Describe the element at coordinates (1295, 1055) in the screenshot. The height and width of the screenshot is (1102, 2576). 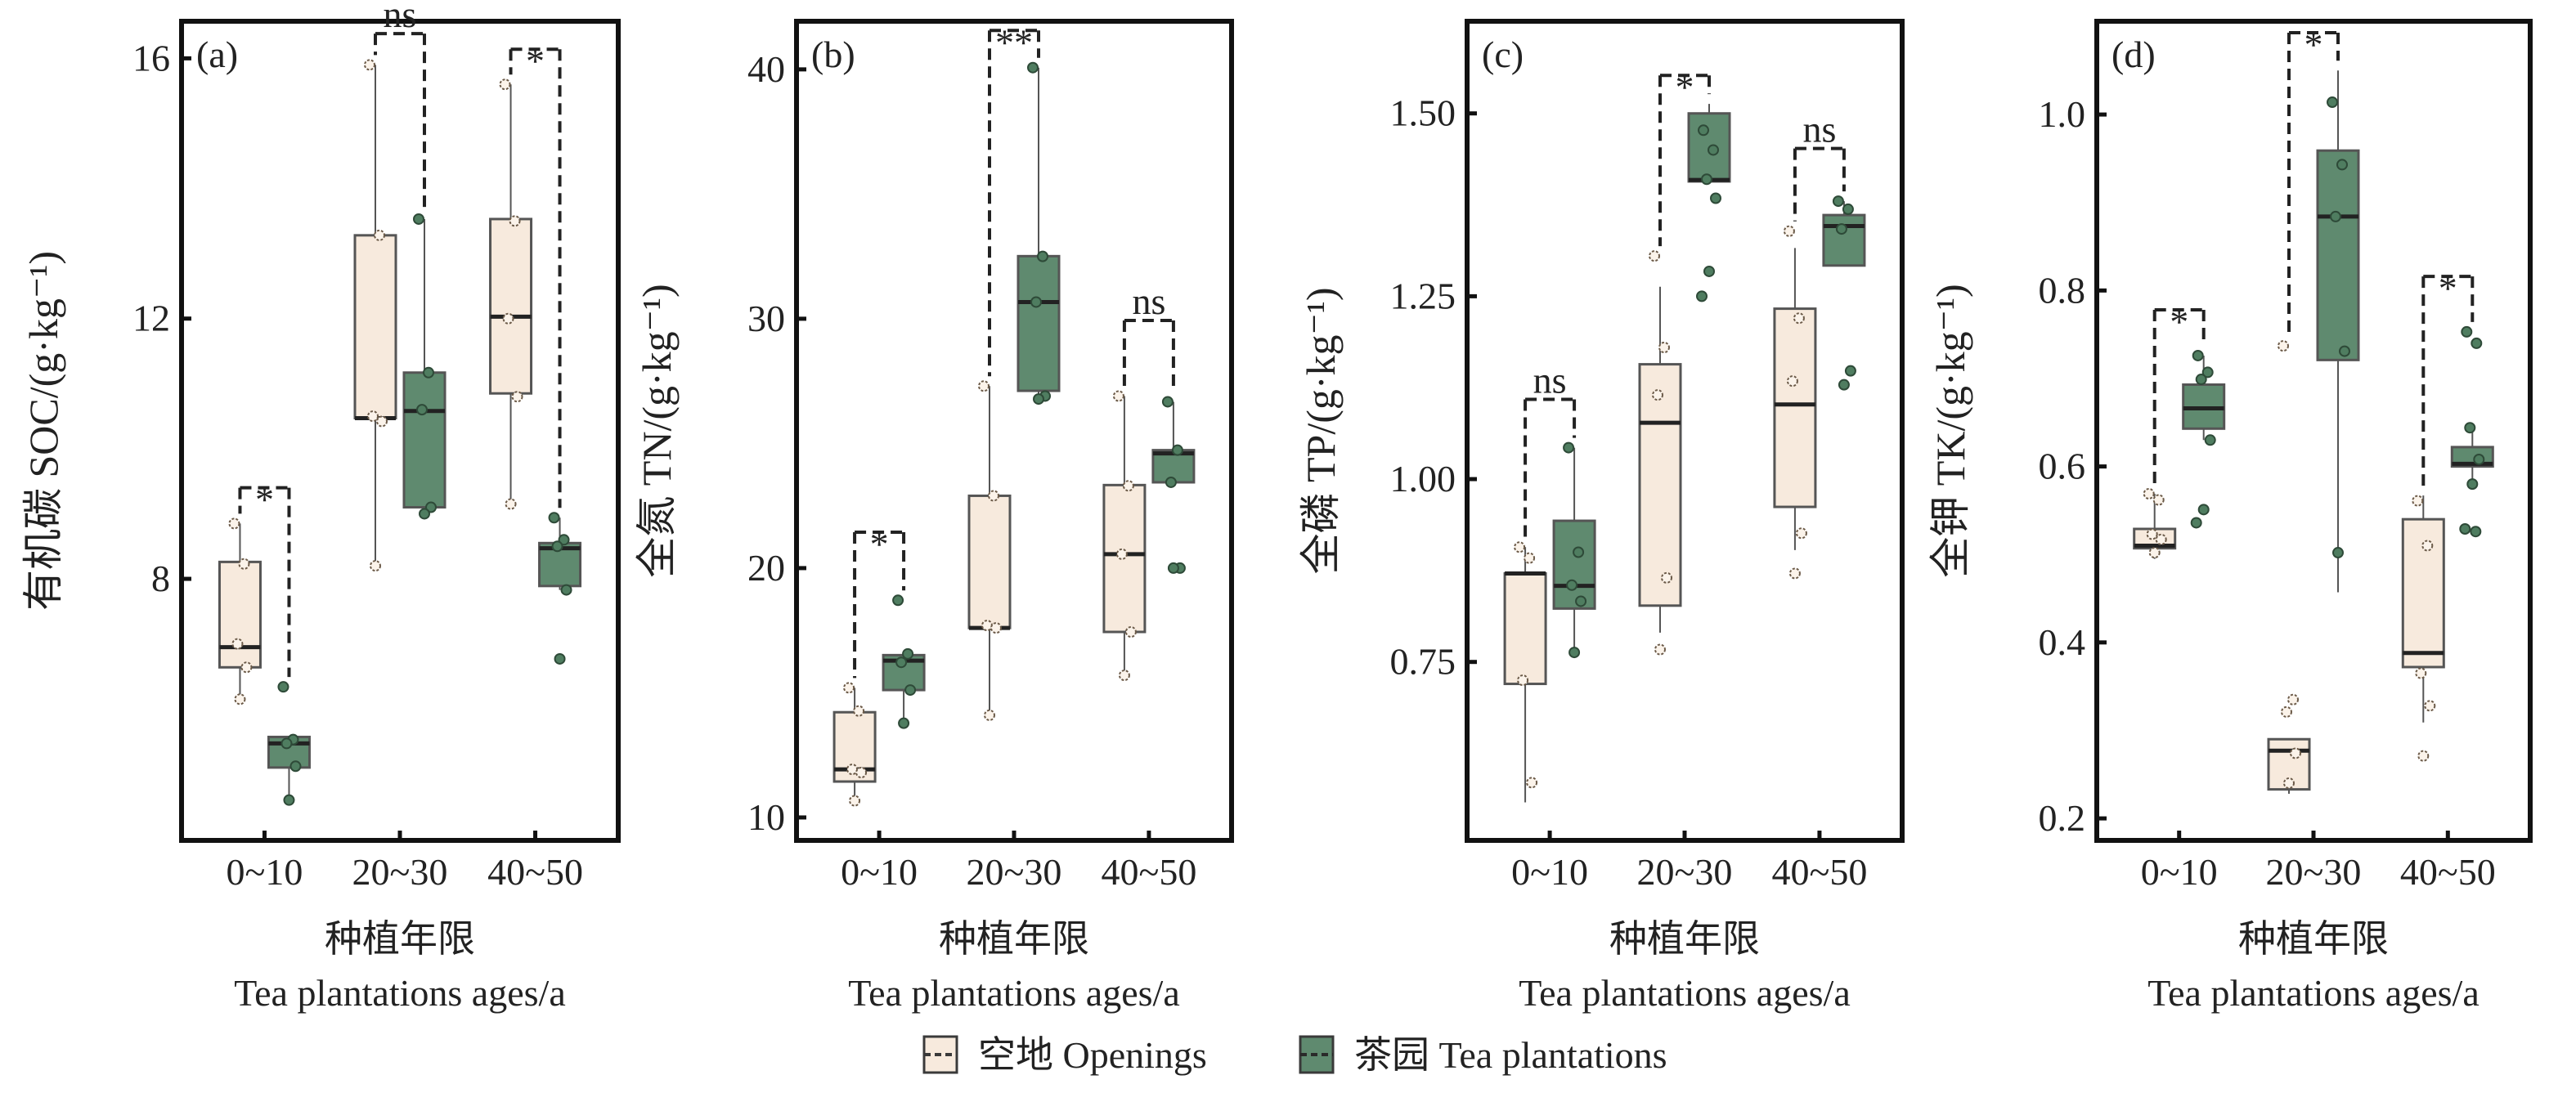
I see `legend: 空地 Openings 茶园 Tea plantations` at that location.